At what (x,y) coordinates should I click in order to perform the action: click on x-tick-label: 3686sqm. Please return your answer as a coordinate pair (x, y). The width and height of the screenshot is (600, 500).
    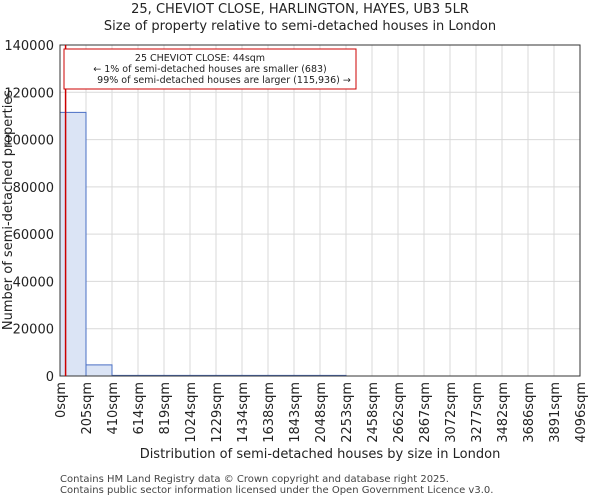
    Looking at the image, I should click on (529, 412).